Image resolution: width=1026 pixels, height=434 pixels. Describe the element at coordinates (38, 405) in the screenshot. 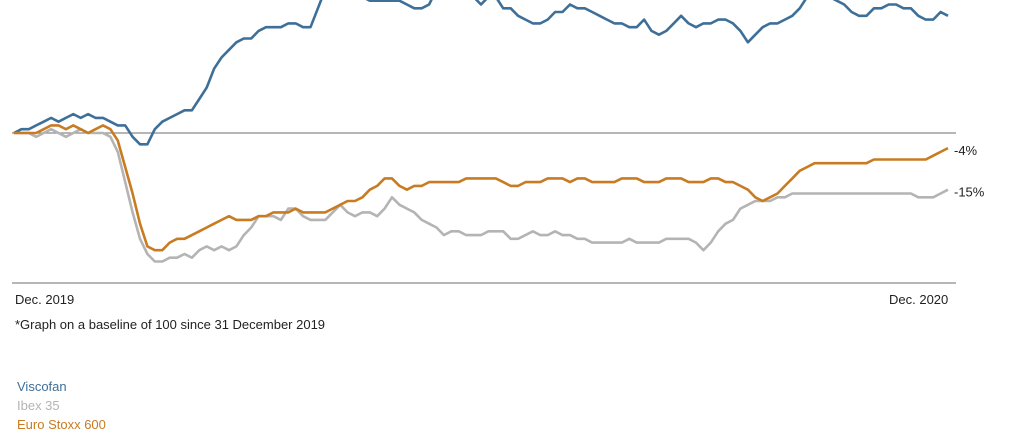

I see `legend-item-ibex-35: Ibex 35` at that location.